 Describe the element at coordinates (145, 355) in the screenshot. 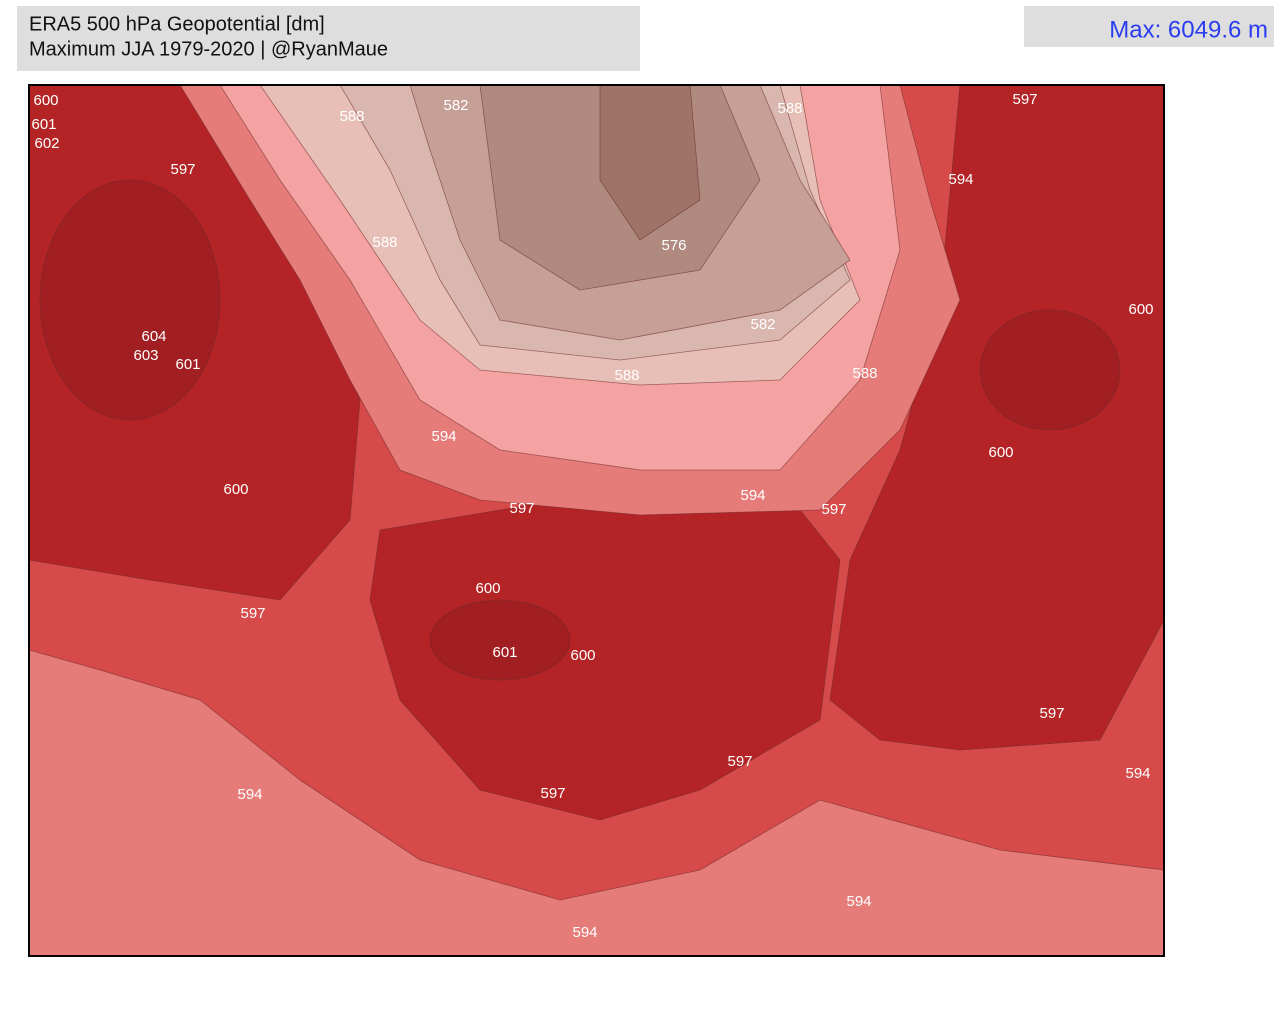

I see `contour-label: 603` at that location.